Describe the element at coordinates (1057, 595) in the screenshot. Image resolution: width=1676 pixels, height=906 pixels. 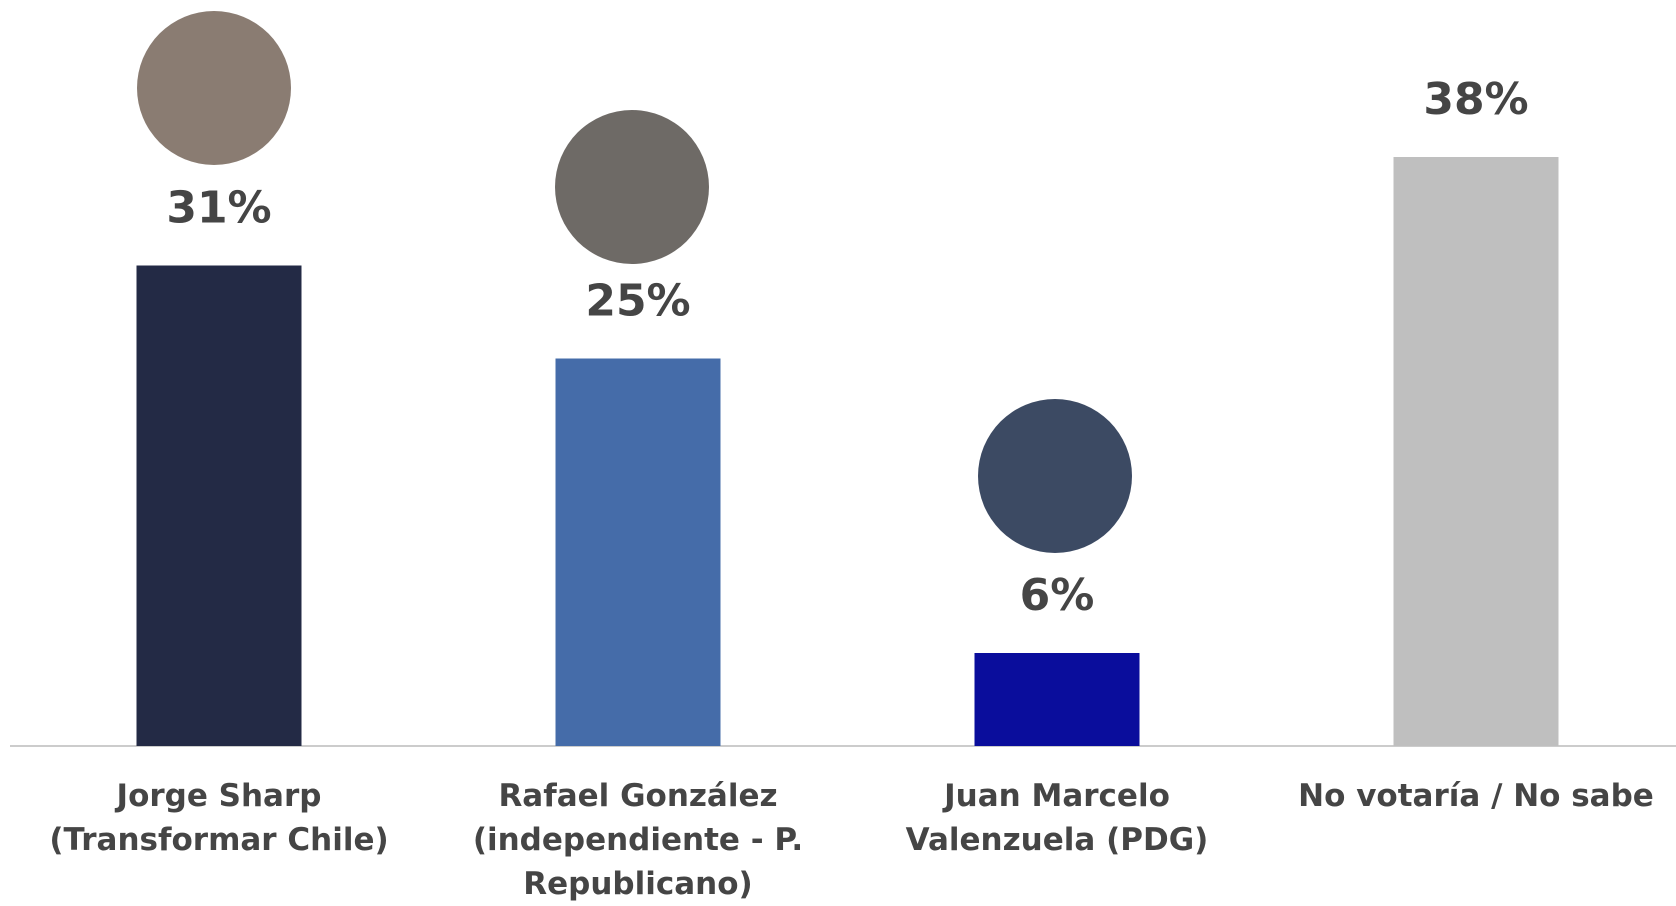
I see `value-label: 6%` at that location.